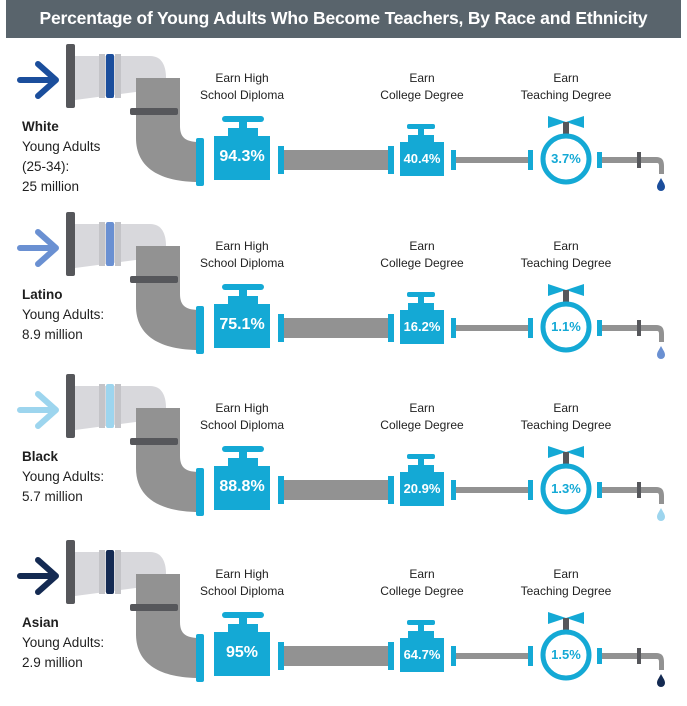  What do you see at coordinates (61, 146) in the screenshot?
I see `group-detail-line: Young Adults` at bounding box center [61, 146].